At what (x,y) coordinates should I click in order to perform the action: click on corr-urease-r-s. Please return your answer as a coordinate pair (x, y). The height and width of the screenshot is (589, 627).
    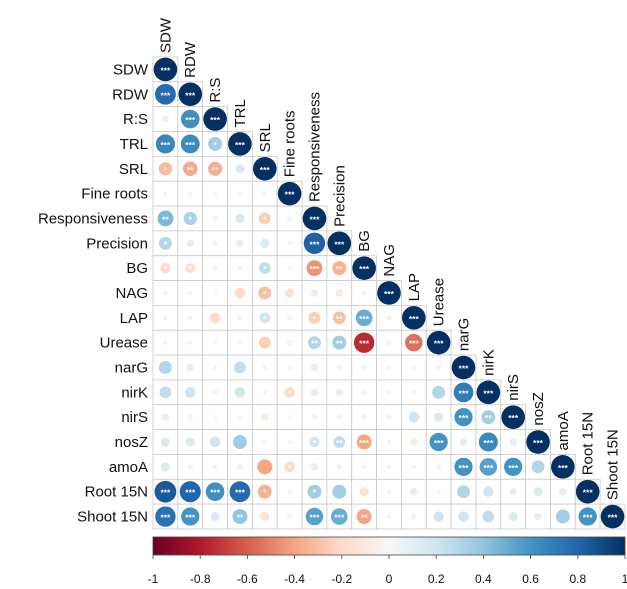
    Looking at the image, I should click on (215, 342).